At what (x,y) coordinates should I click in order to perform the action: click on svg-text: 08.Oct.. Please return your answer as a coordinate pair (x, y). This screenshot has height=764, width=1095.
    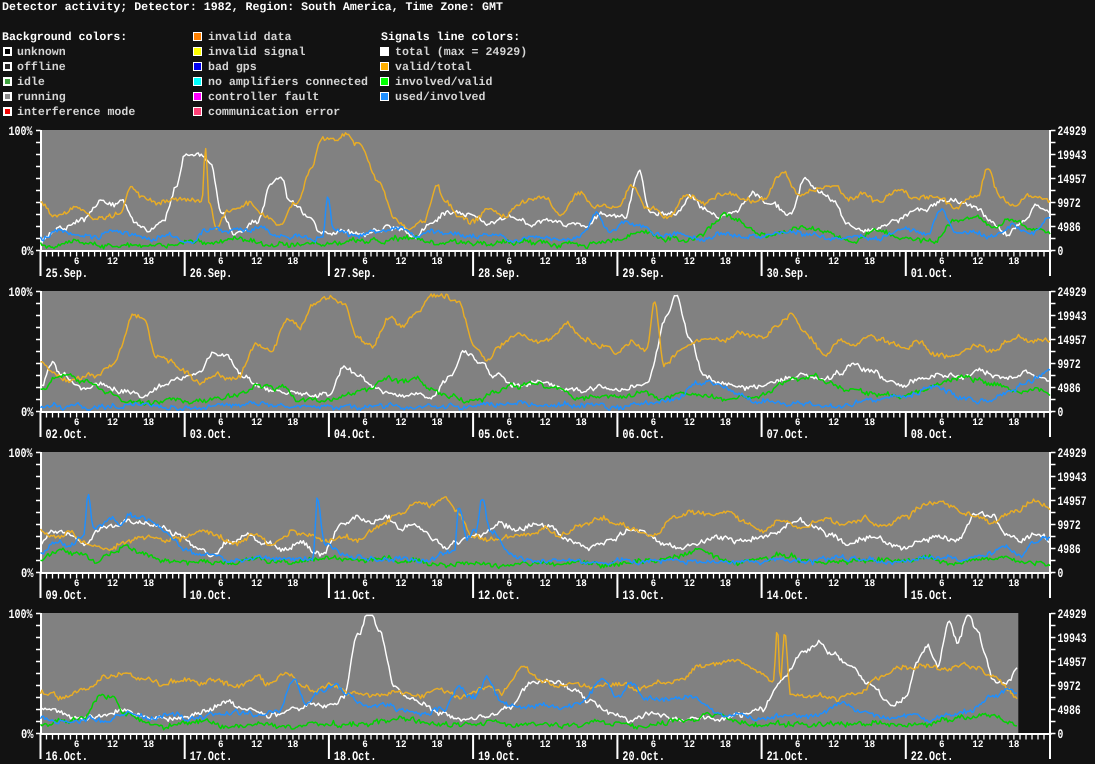
    Looking at the image, I should click on (932, 434).